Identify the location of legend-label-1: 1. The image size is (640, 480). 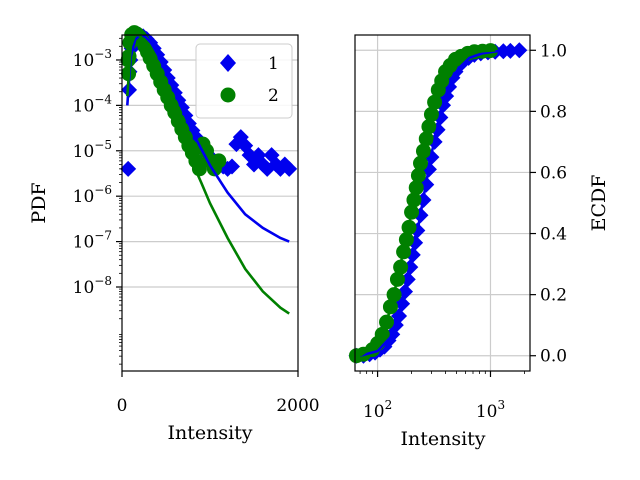
(273, 64).